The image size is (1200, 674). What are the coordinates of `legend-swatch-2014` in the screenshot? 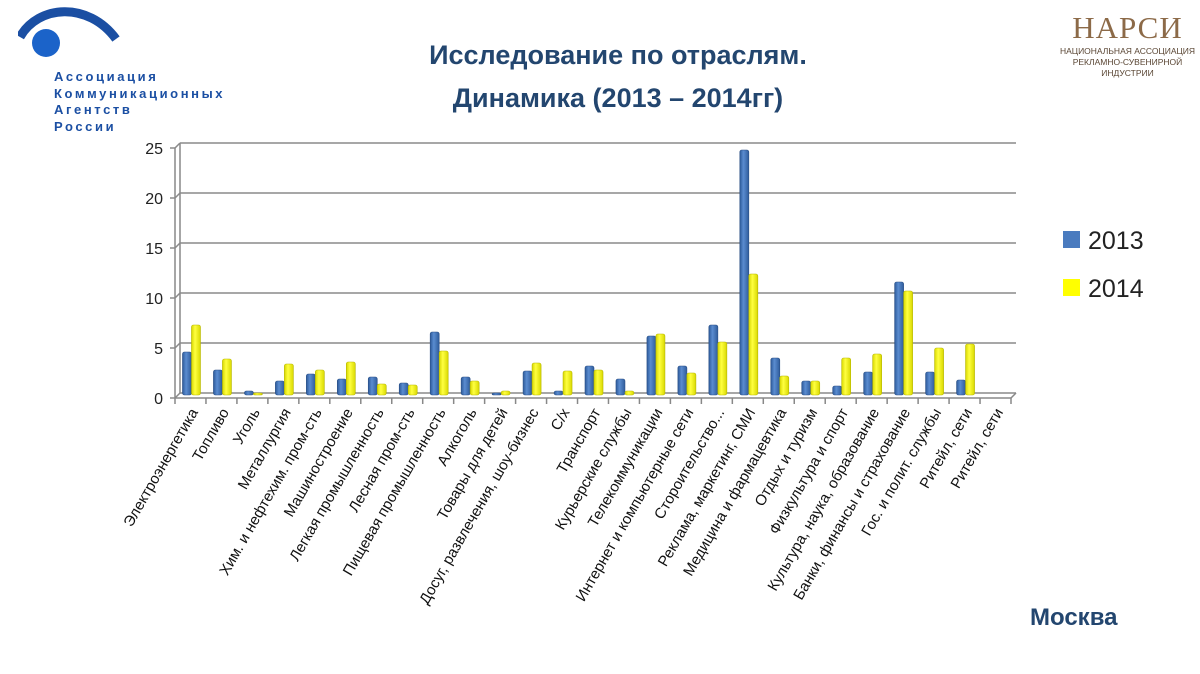 It's located at (1071, 287).